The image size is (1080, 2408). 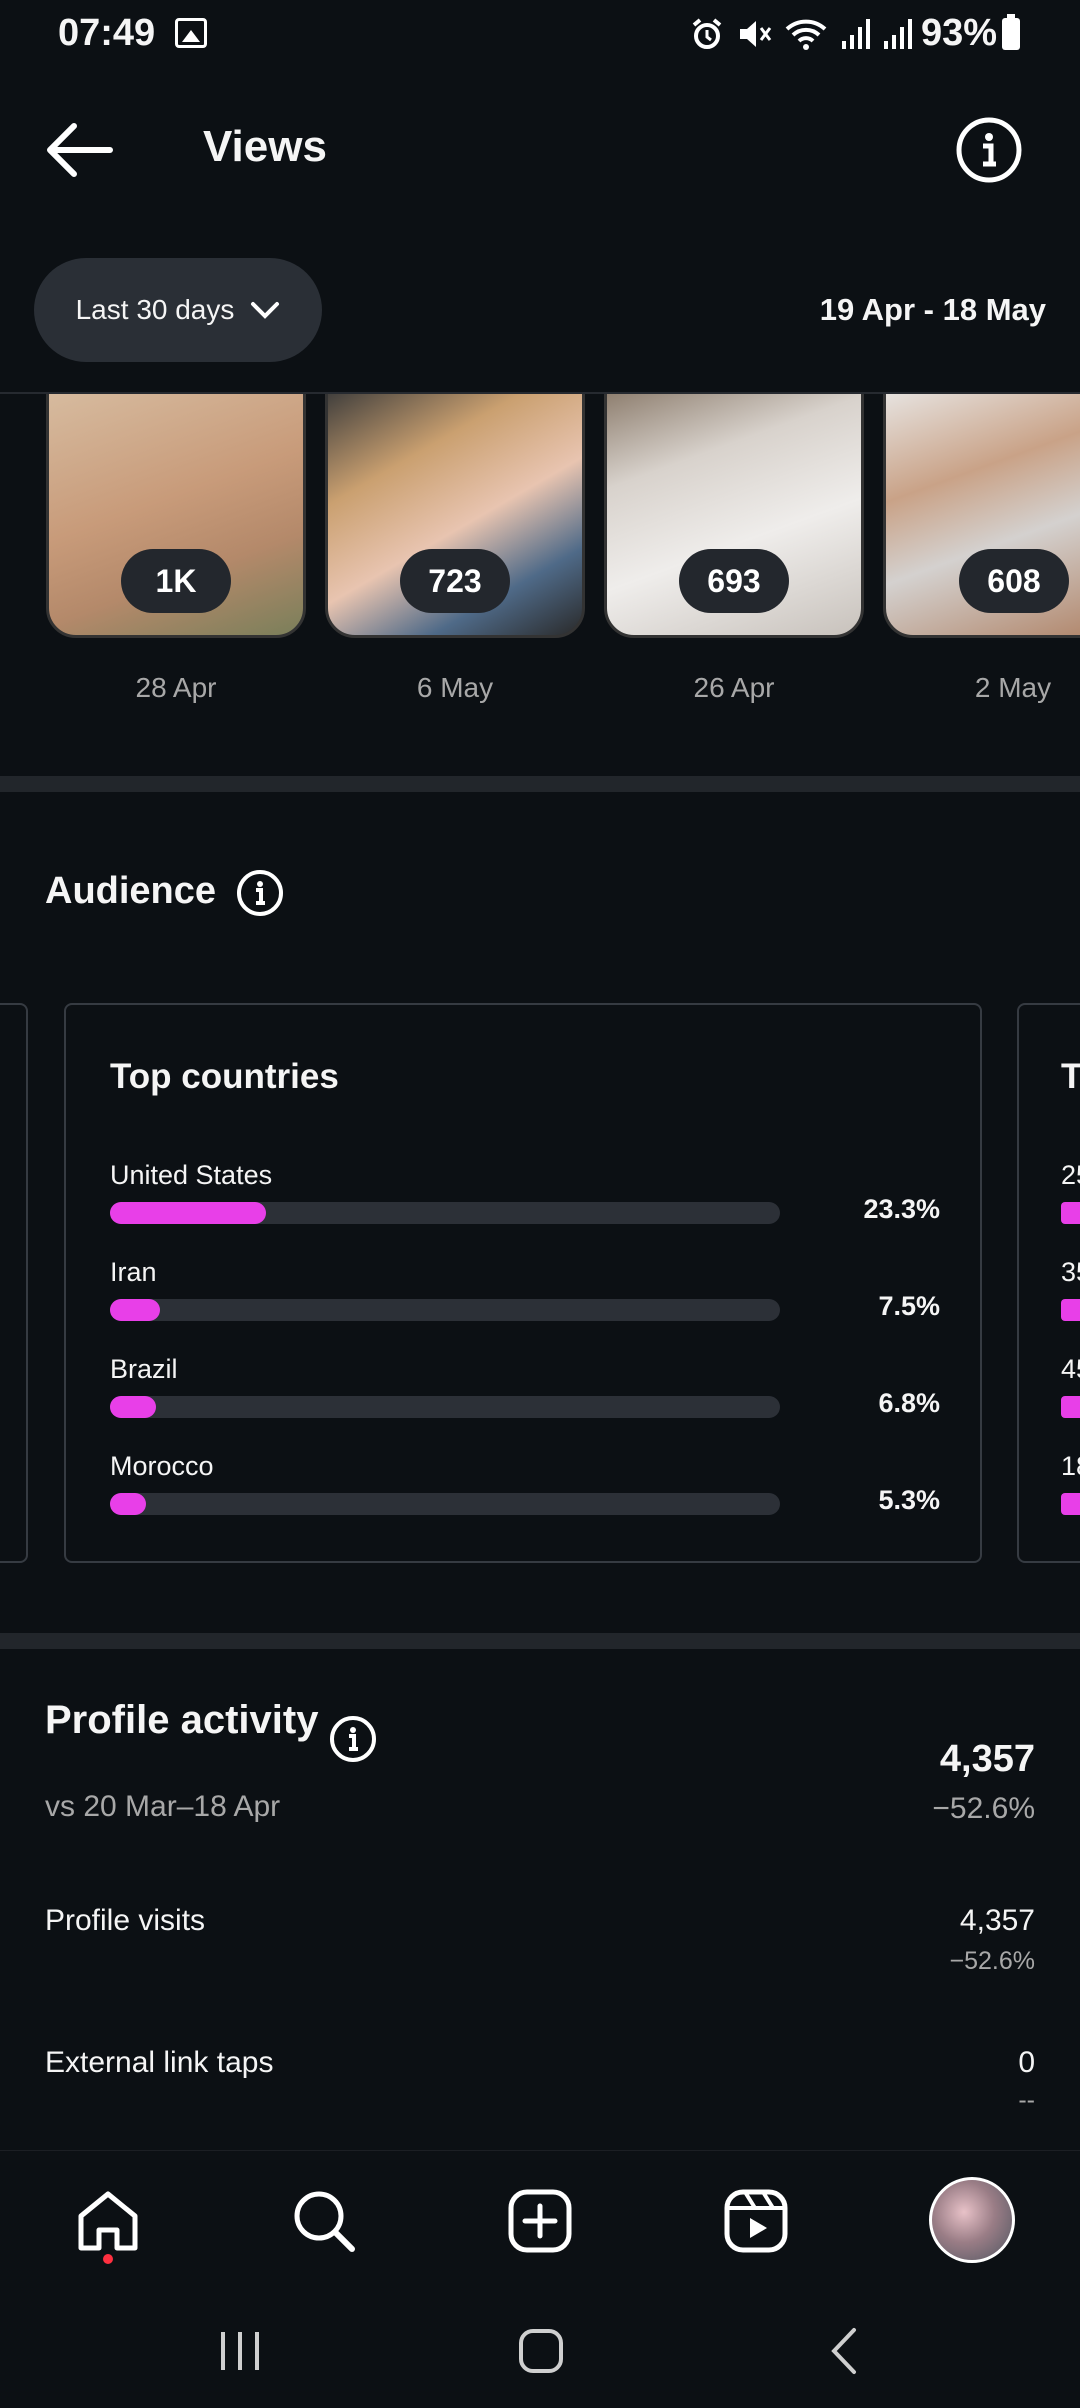 I want to click on country-percent: 7.5%, so click(x=909, y=1306).